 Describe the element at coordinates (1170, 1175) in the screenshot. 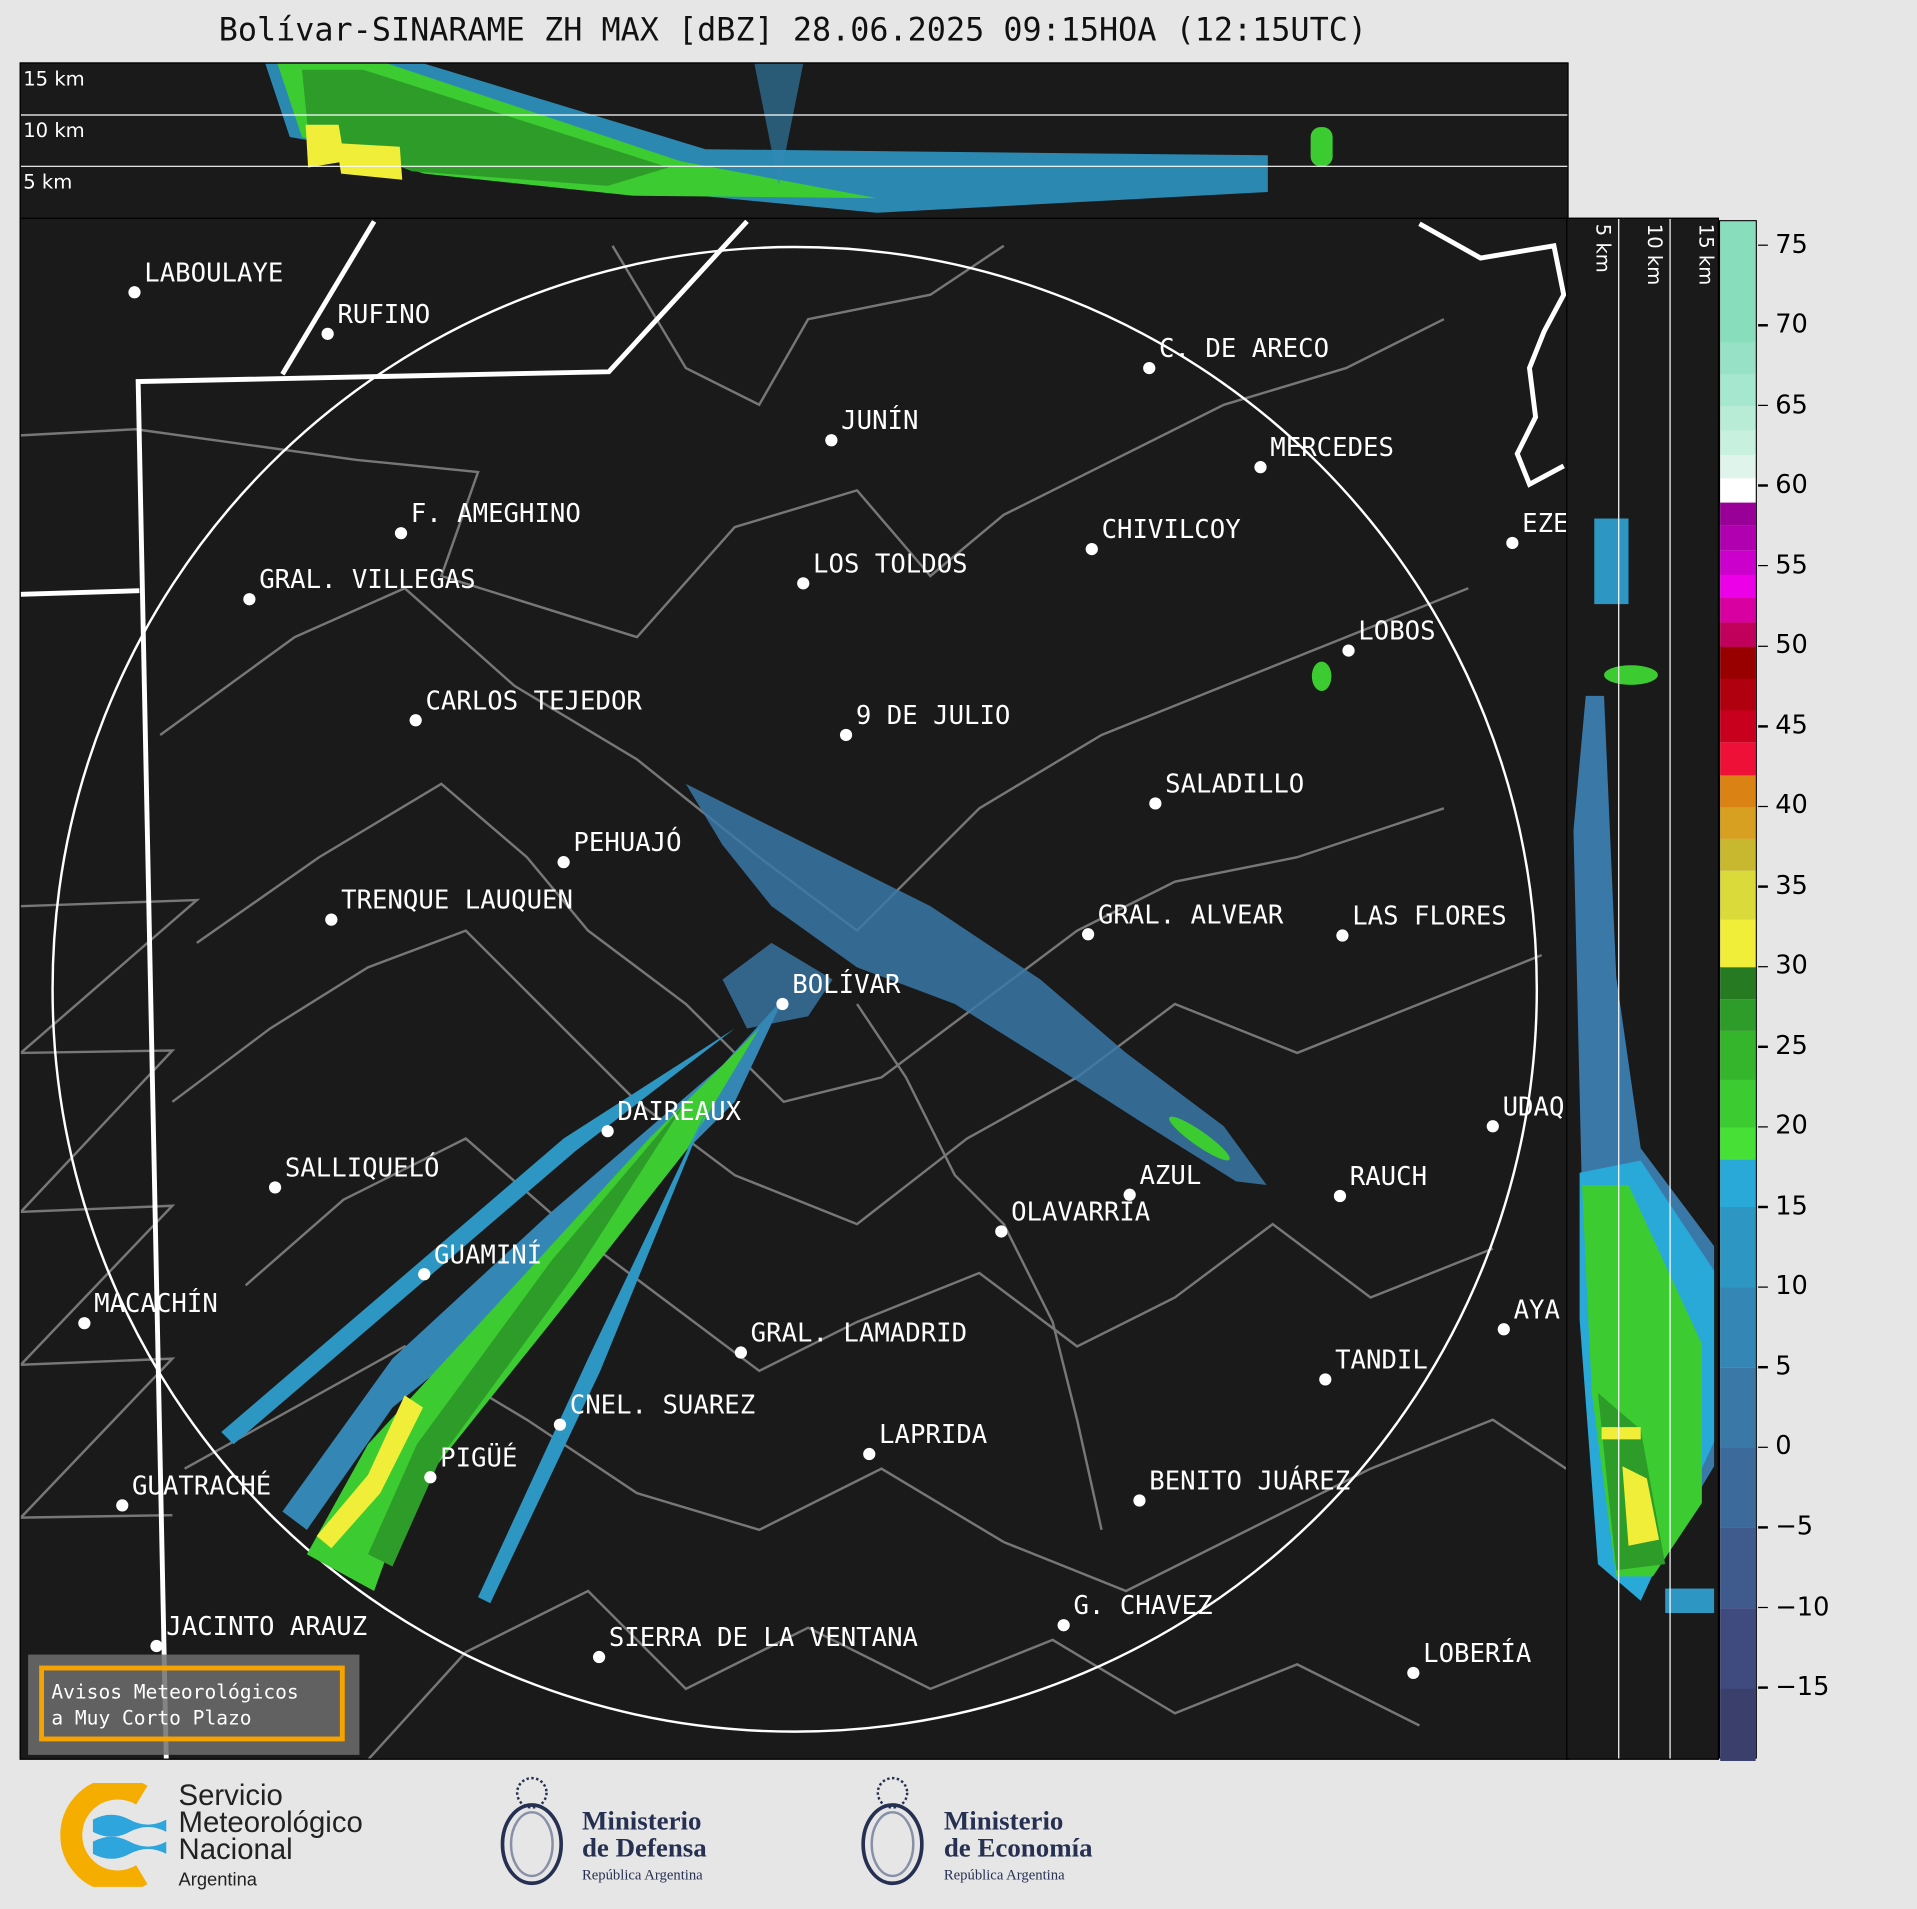

I see `city-label: AZUL` at that location.